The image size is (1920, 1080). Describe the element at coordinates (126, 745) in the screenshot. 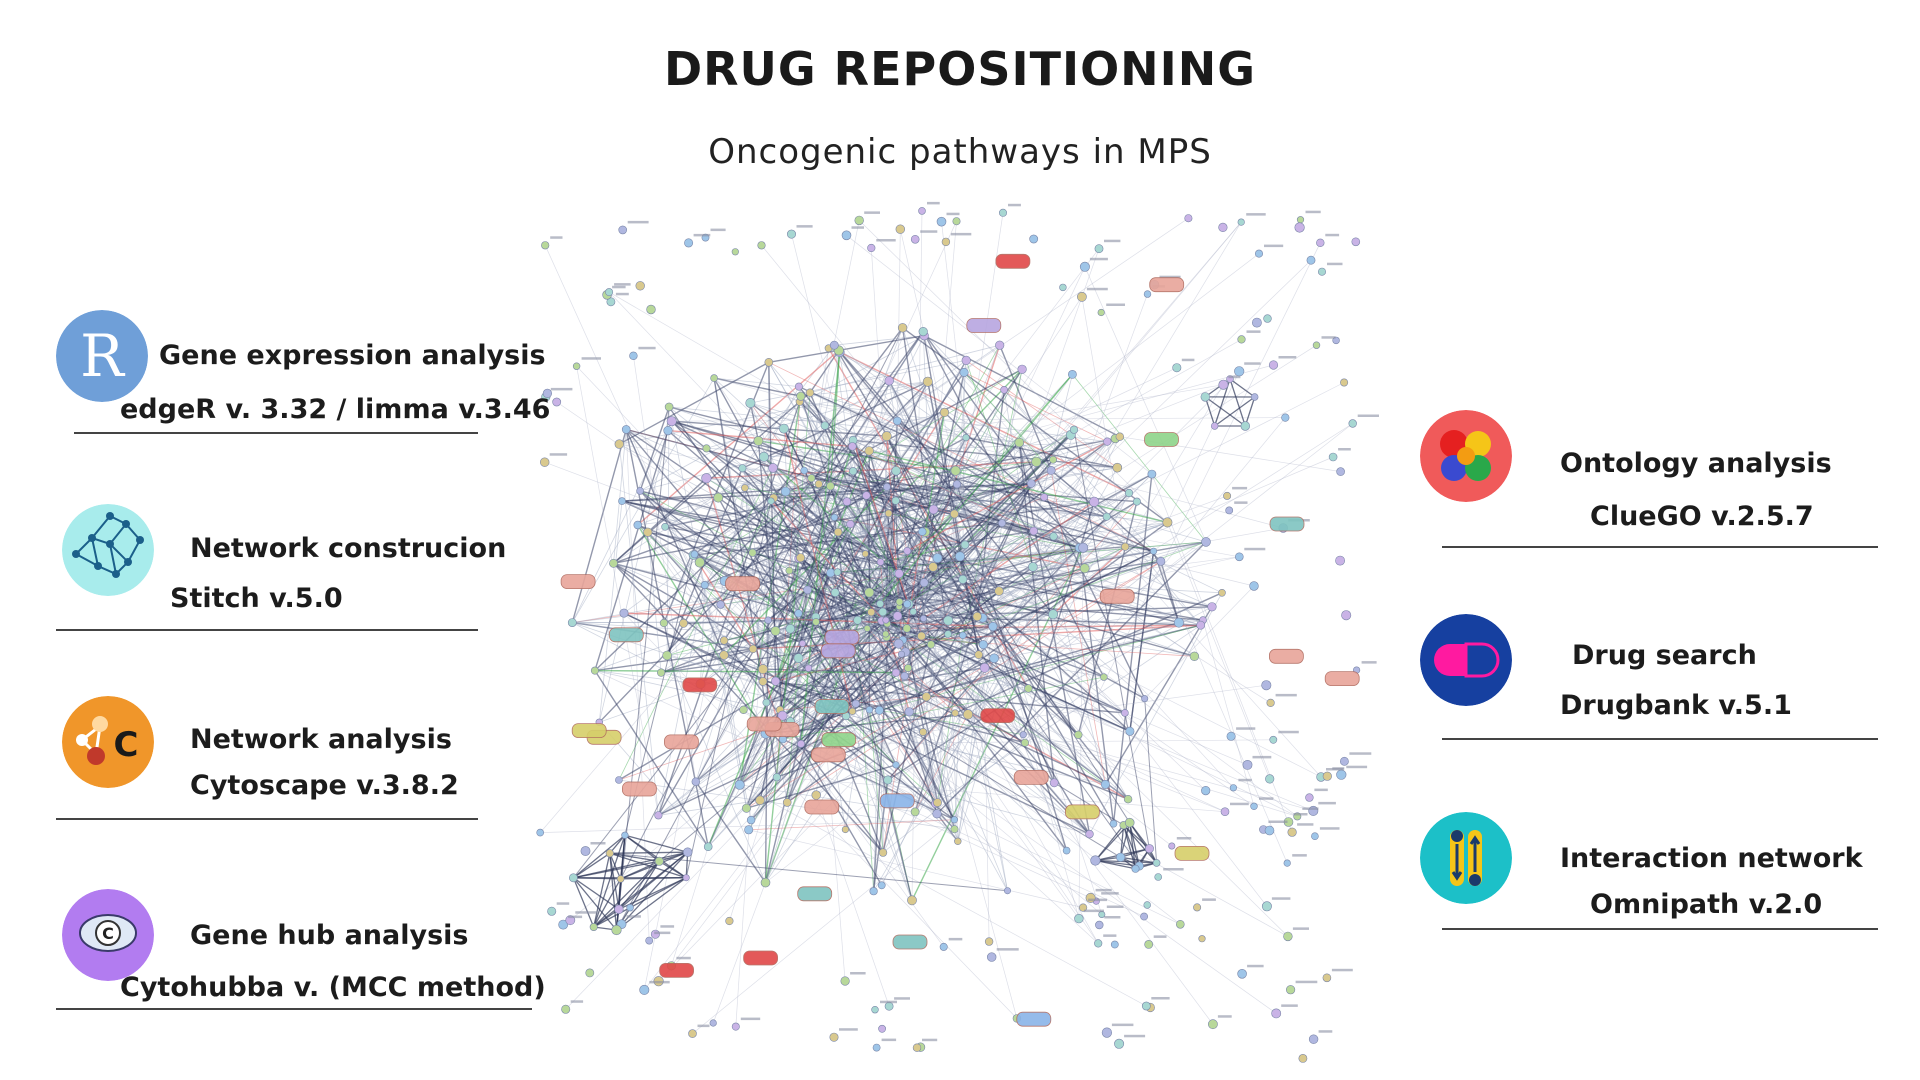

I see `svg-text: C` at that location.